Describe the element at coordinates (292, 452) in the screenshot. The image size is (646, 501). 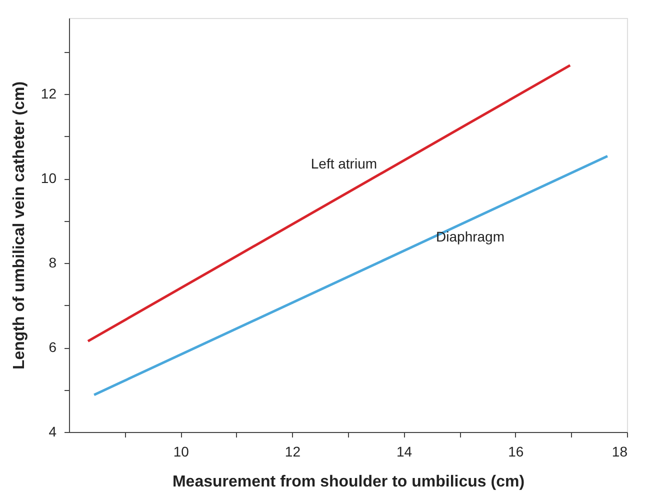
I see `x-tick-label: 12` at that location.